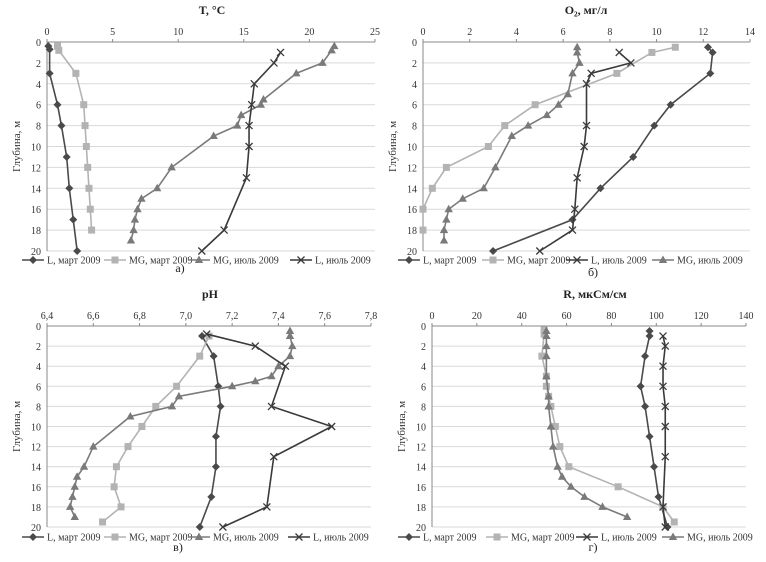 Image resolution: width=766 pixels, height=562 pixels. Describe the element at coordinates (375, 32) in the screenshot. I see `x-tick-label: 25` at that location.